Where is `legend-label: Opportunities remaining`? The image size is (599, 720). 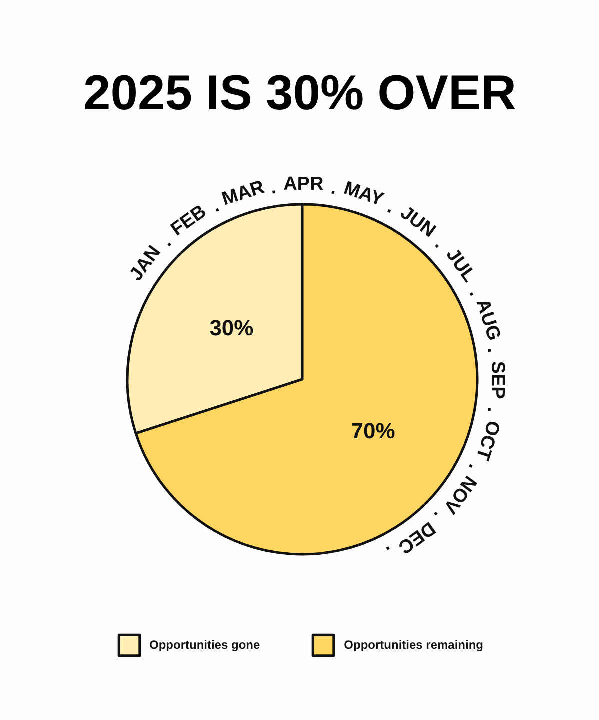
legend-label: Opportunities remaining is located at coordinates (414, 645).